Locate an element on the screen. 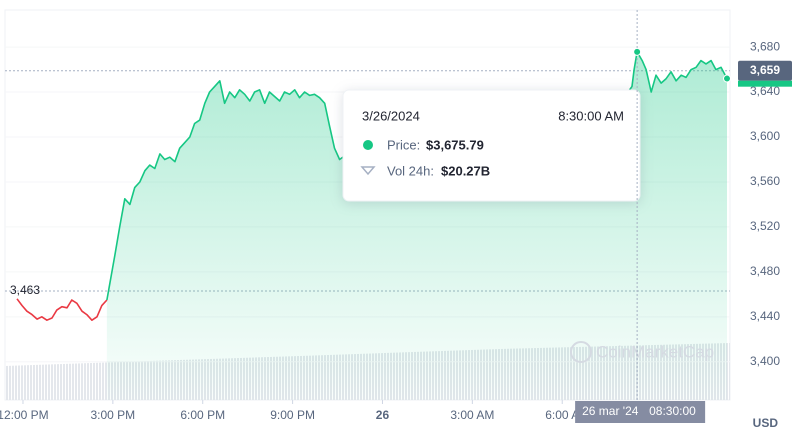 The height and width of the screenshot is (435, 800). volume-icon is located at coordinates (368, 171).